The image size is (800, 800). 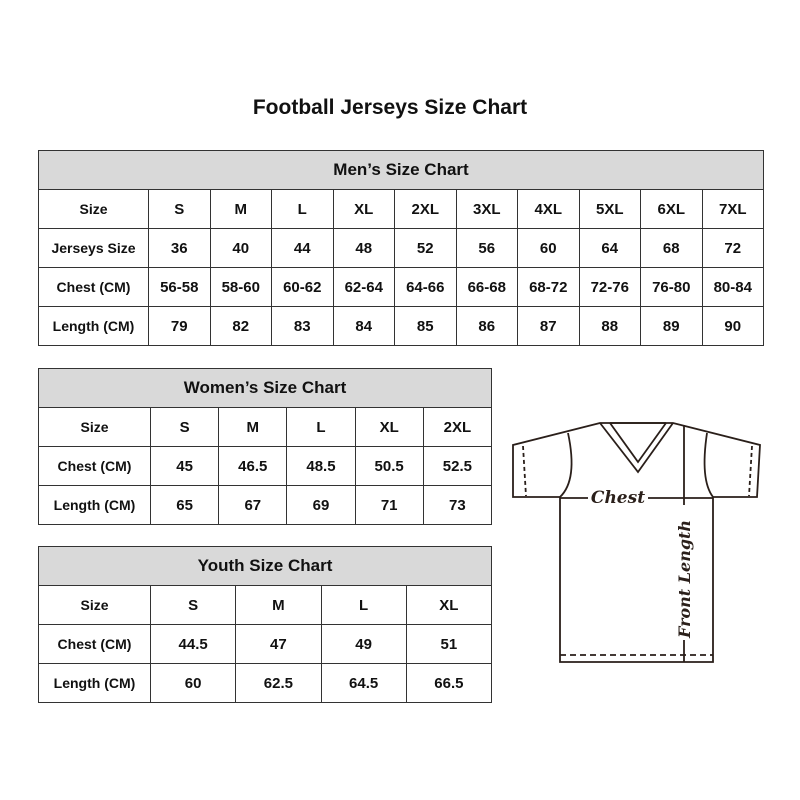 What do you see at coordinates (363, 683) in the screenshot?
I see `table-cell: 64.5` at bounding box center [363, 683].